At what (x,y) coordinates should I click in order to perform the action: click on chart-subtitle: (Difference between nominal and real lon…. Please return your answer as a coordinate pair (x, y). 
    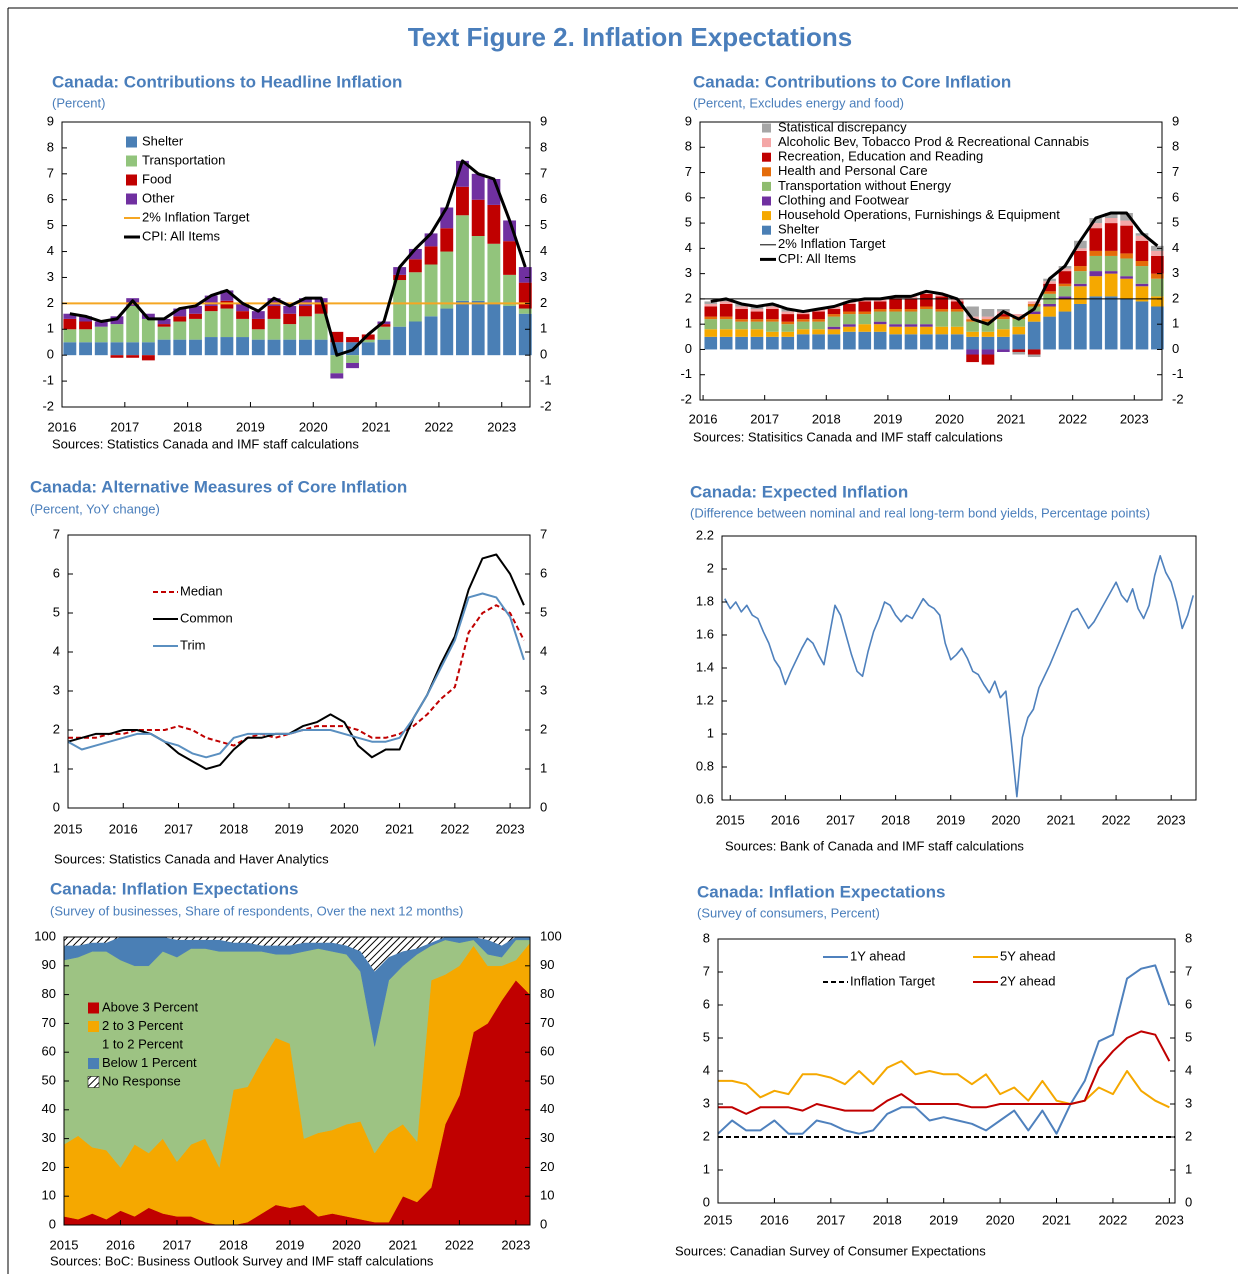
    Looking at the image, I should click on (920, 512).